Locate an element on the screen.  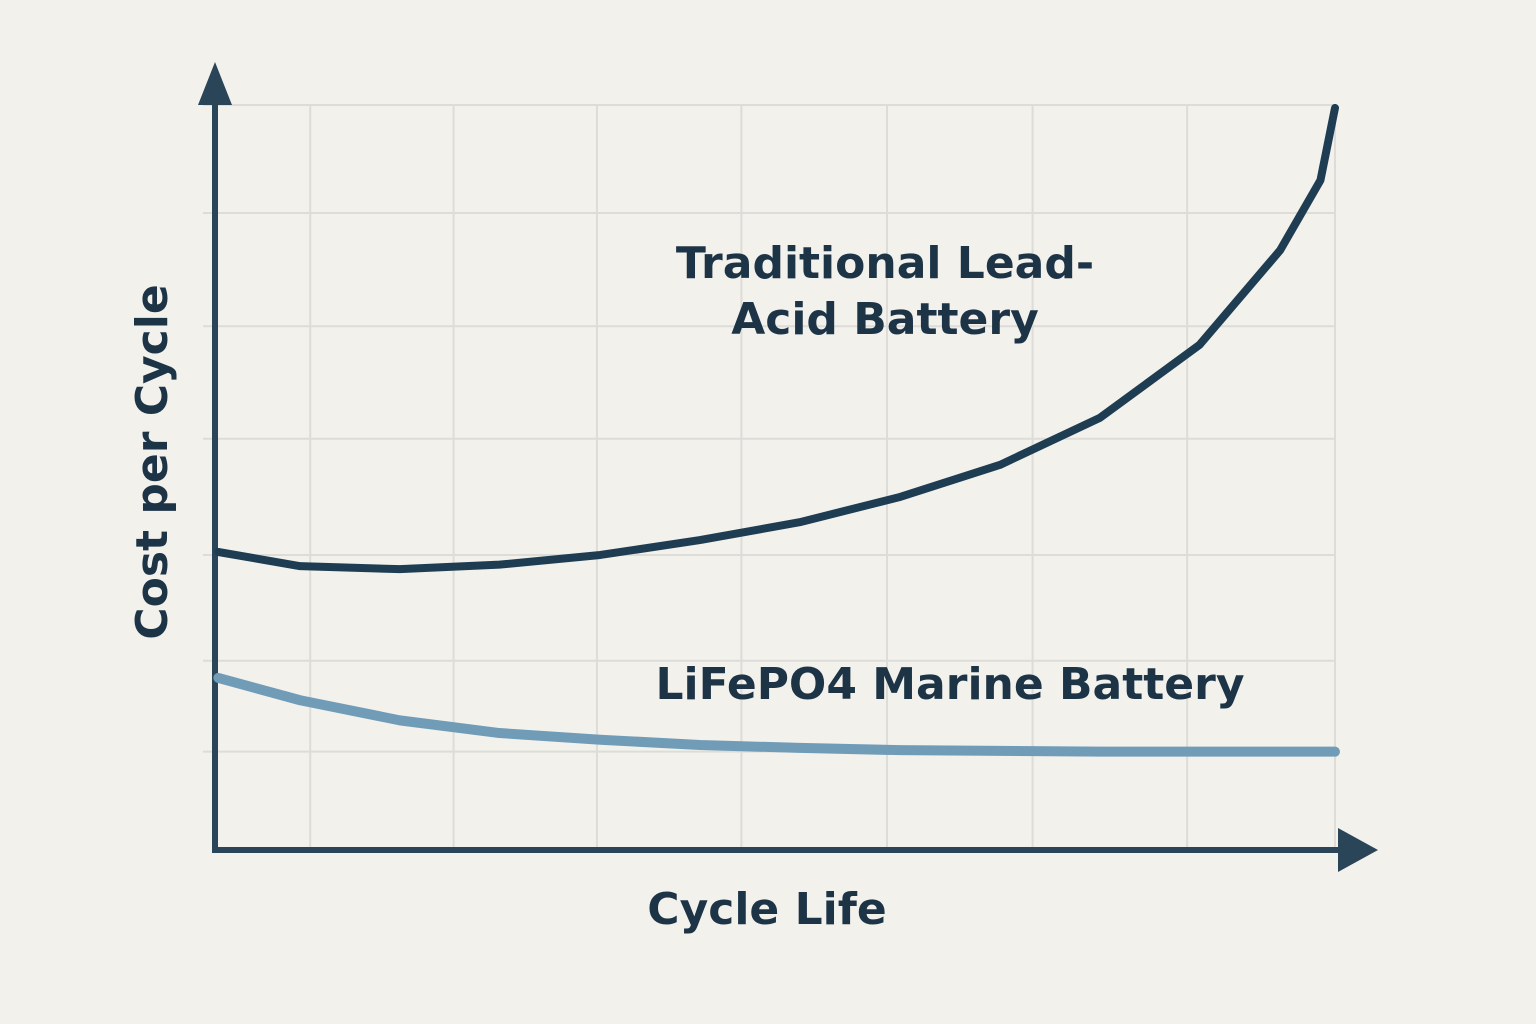
y-axis-label: Cost per Cycle is located at coordinates (152, 461).